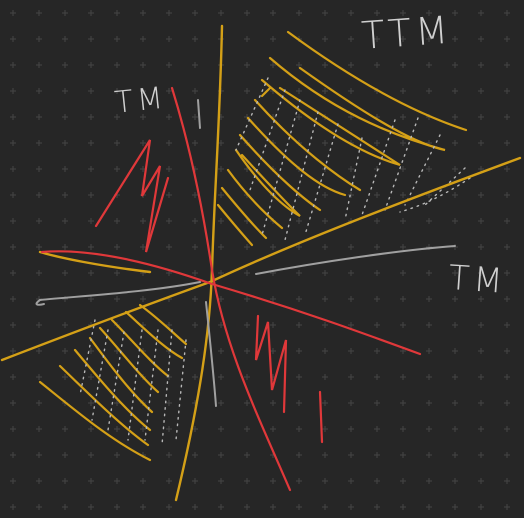 The height and width of the screenshot is (518, 524). What do you see at coordinates (113, 382) in the screenshot?
I see `lower-left-hatching` at bounding box center [113, 382].